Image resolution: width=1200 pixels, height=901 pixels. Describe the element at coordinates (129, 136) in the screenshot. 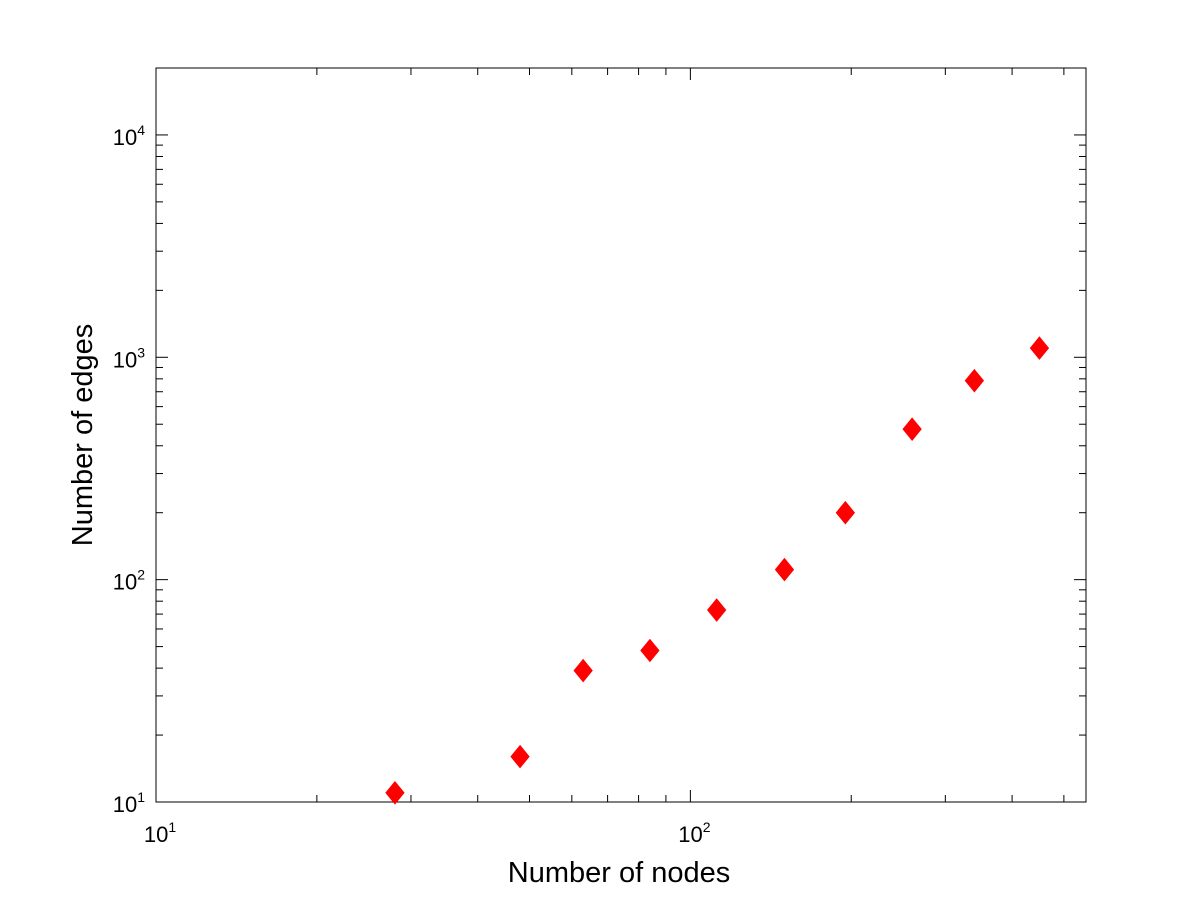

I see `y-tick-label: 10⁴` at that location.